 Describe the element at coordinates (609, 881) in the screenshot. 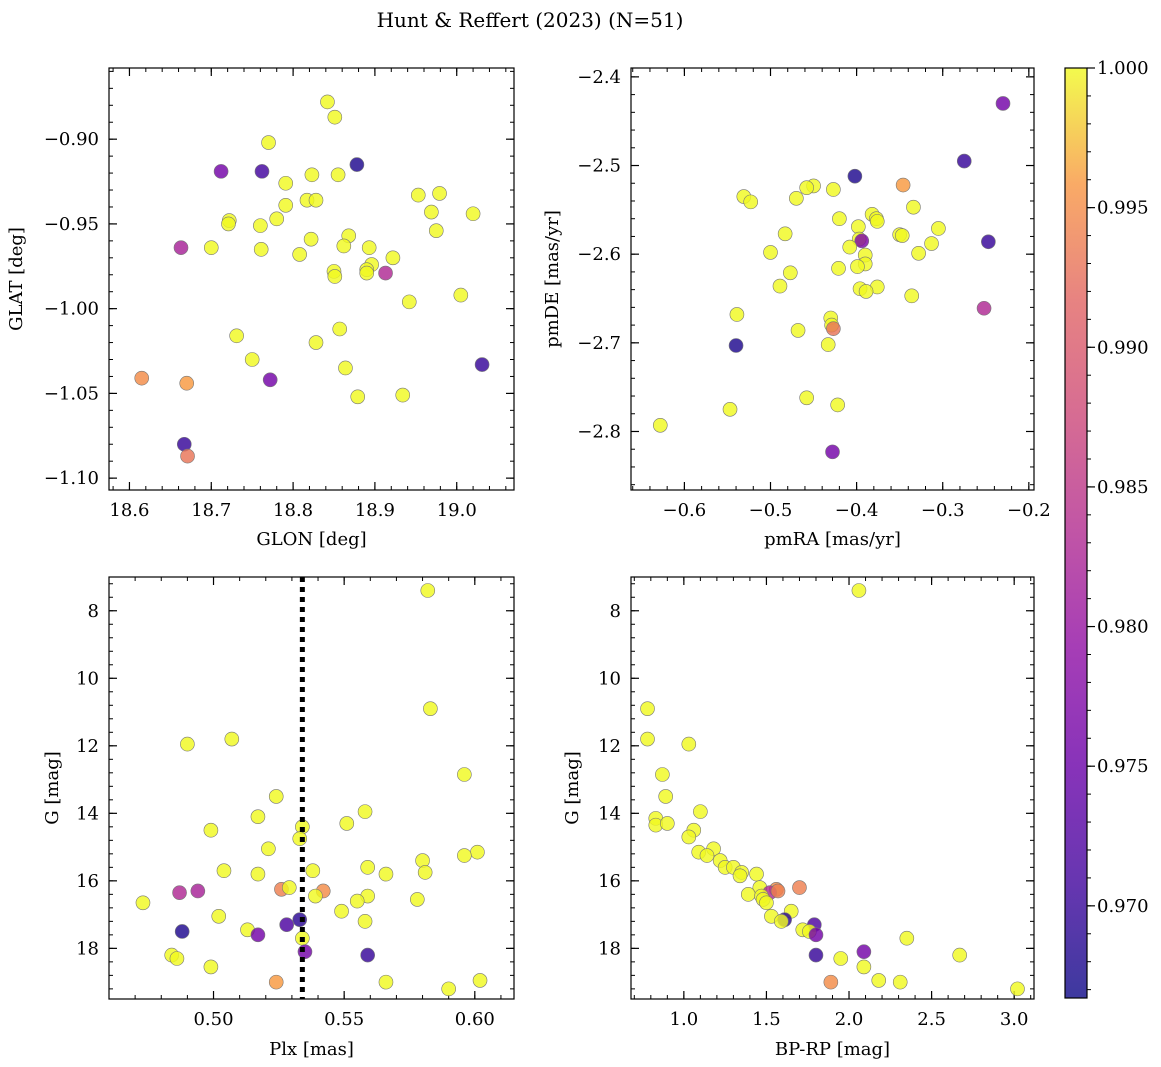

I see `y-tick-label: 16` at that location.